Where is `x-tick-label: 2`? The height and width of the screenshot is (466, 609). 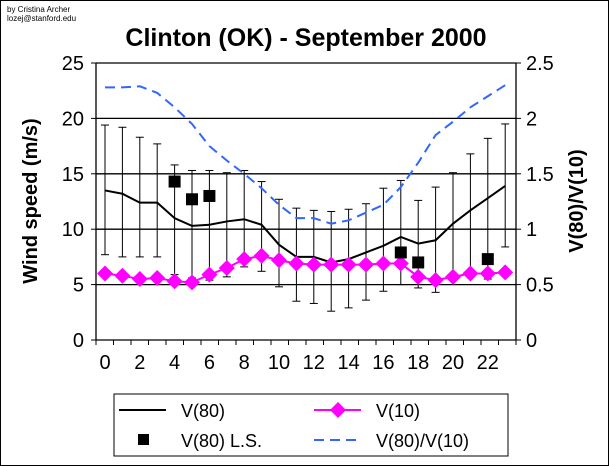
x-tick-label: 2 is located at coordinates (139, 363).